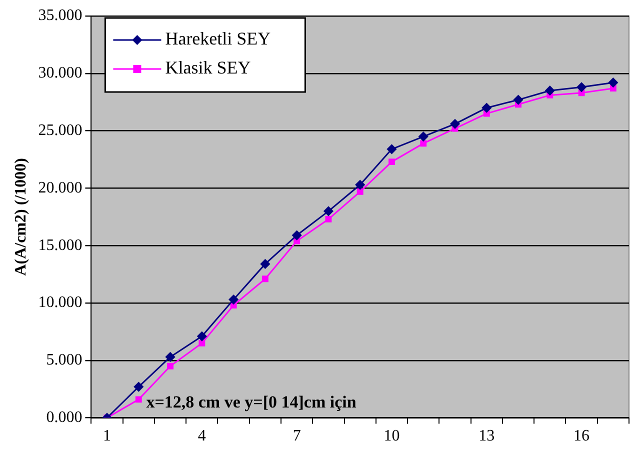  Describe the element at coordinates (60, 15) in the screenshot. I see `y-tick-label: 35.000` at that location.